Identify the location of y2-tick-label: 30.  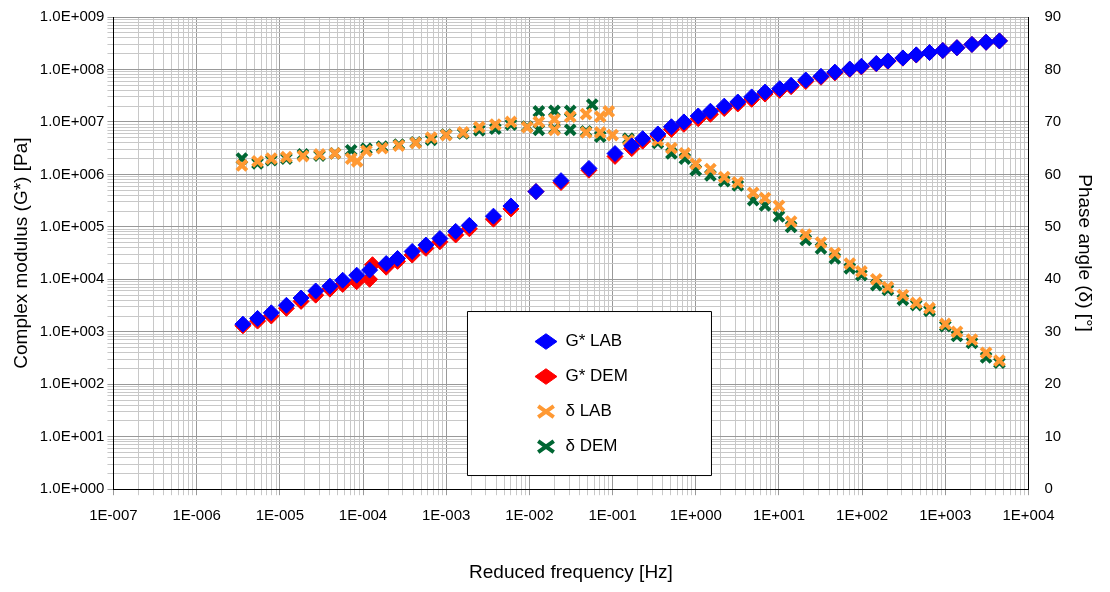
(1053, 330).